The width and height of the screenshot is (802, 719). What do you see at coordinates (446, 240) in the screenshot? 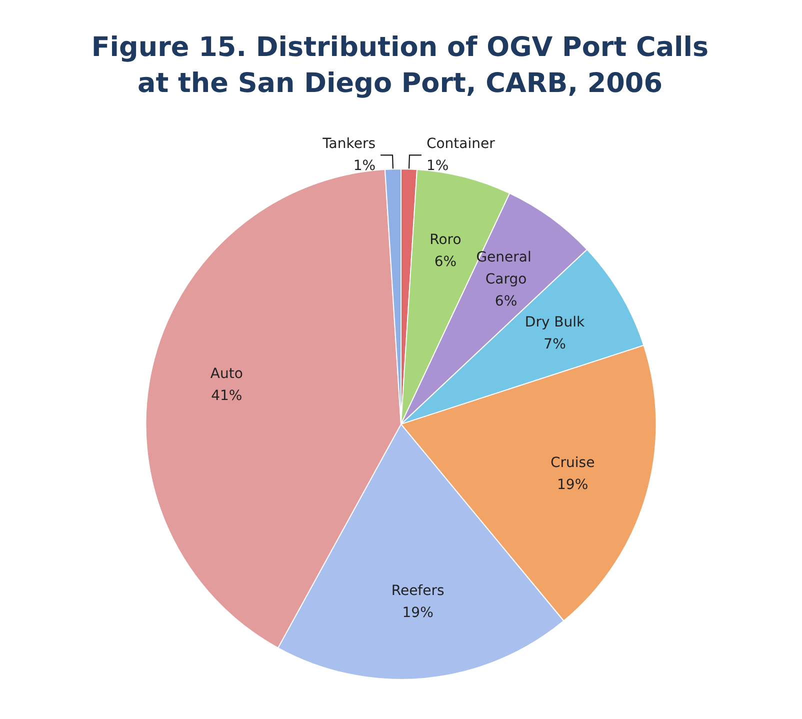
I see `slice-label: Roro` at bounding box center [446, 240].